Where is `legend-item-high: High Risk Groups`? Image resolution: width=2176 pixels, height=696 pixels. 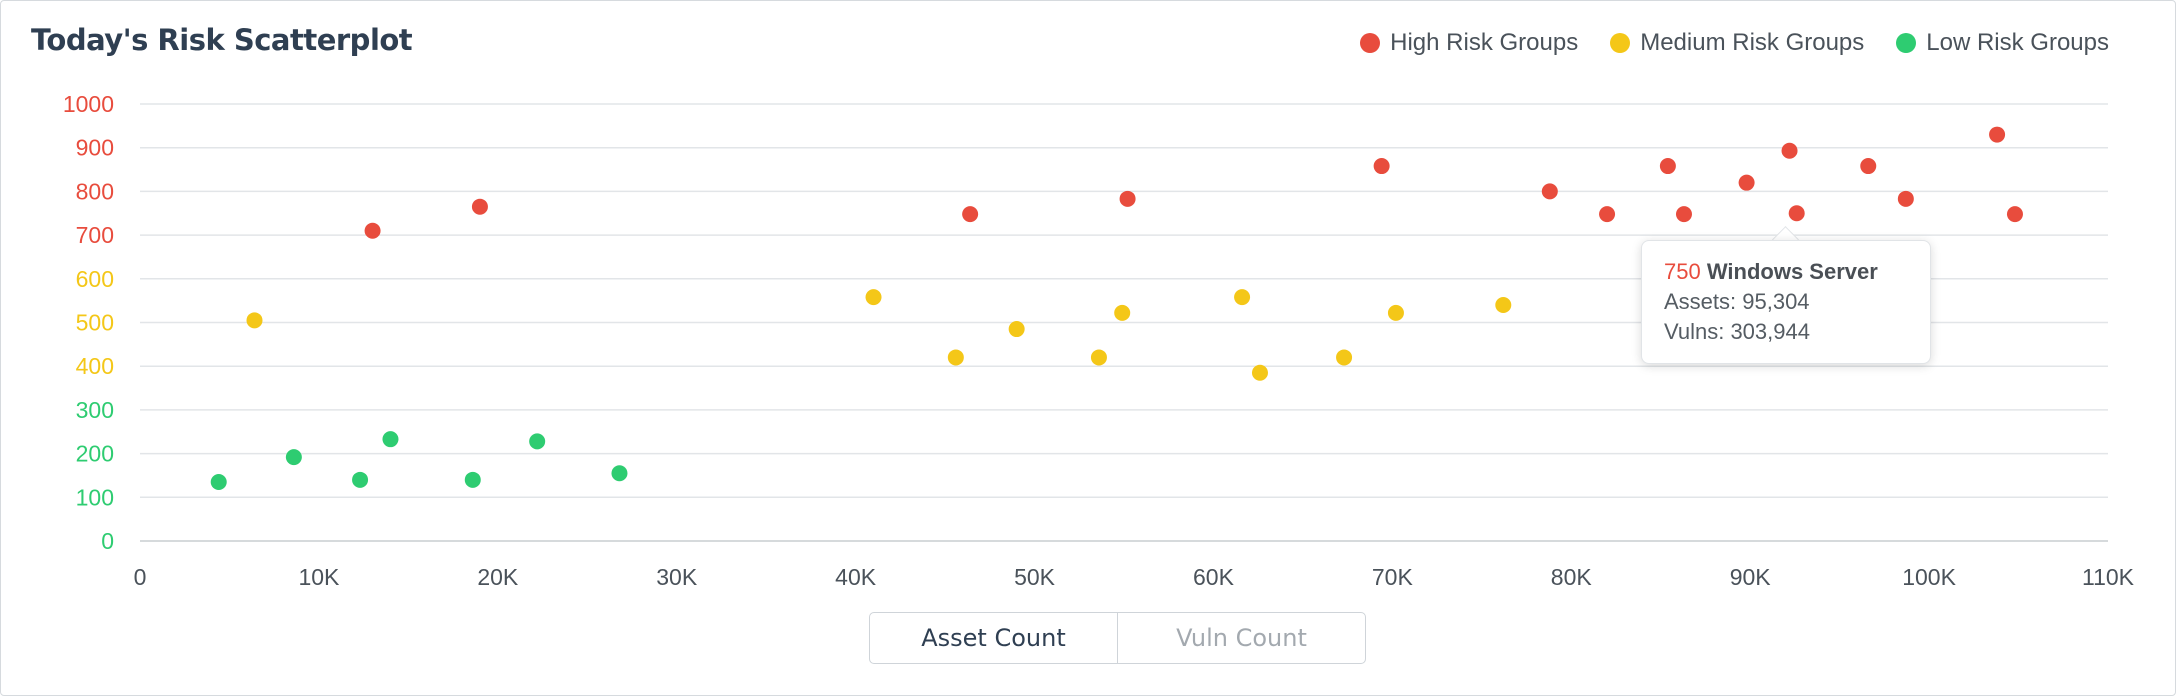 legend-item-high: High Risk Groups is located at coordinates (1469, 43).